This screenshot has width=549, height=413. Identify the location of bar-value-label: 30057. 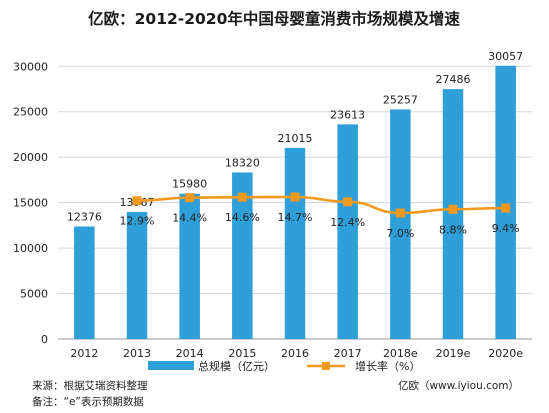
(505, 56).